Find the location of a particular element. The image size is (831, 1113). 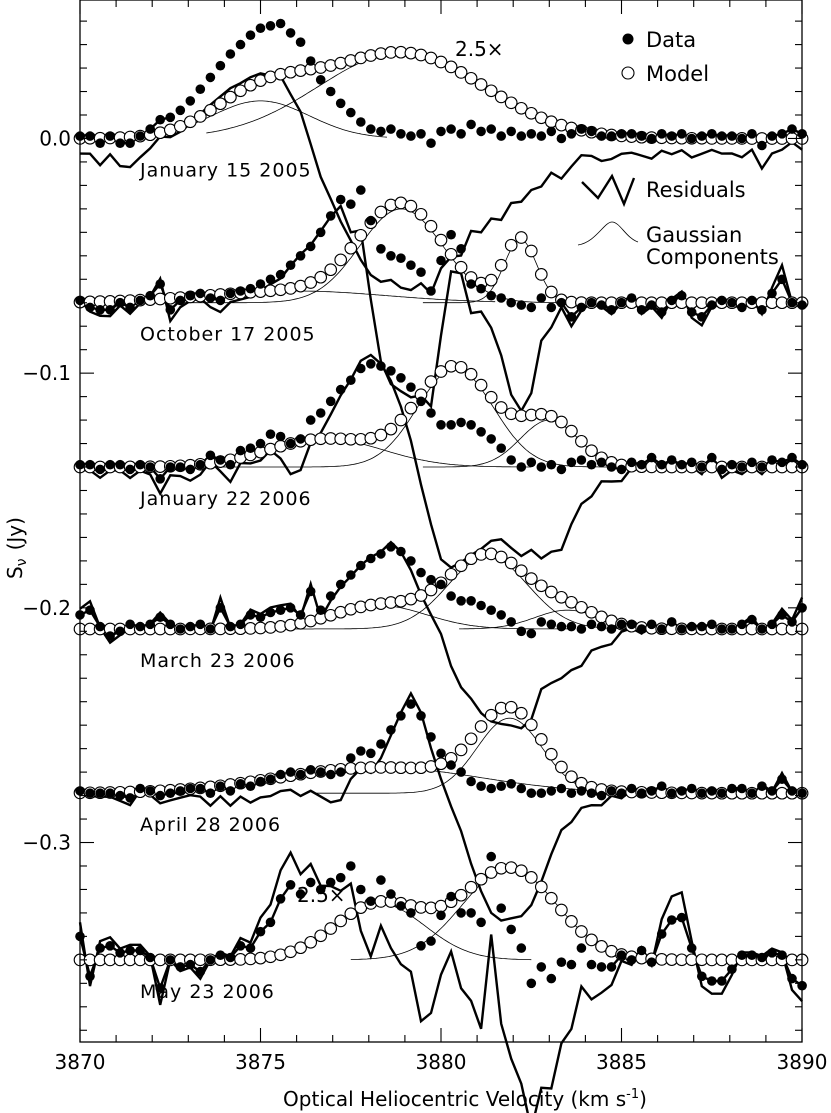

y-tick-label: −0.1 is located at coordinates (46, 373).